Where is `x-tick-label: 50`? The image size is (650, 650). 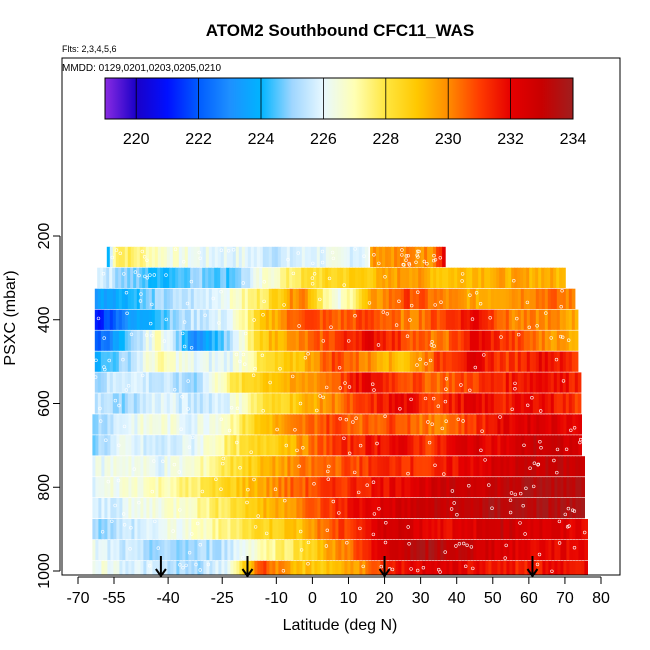 x-tick-label: 50 is located at coordinates (493, 598).